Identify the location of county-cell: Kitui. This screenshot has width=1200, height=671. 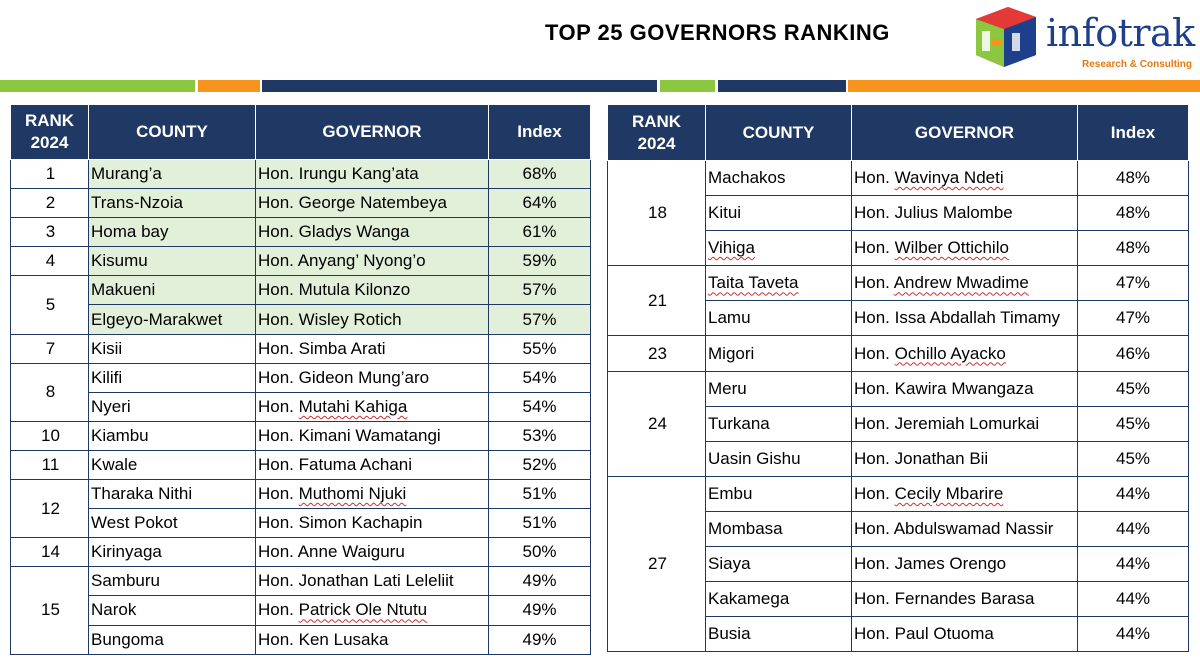
(778, 213).